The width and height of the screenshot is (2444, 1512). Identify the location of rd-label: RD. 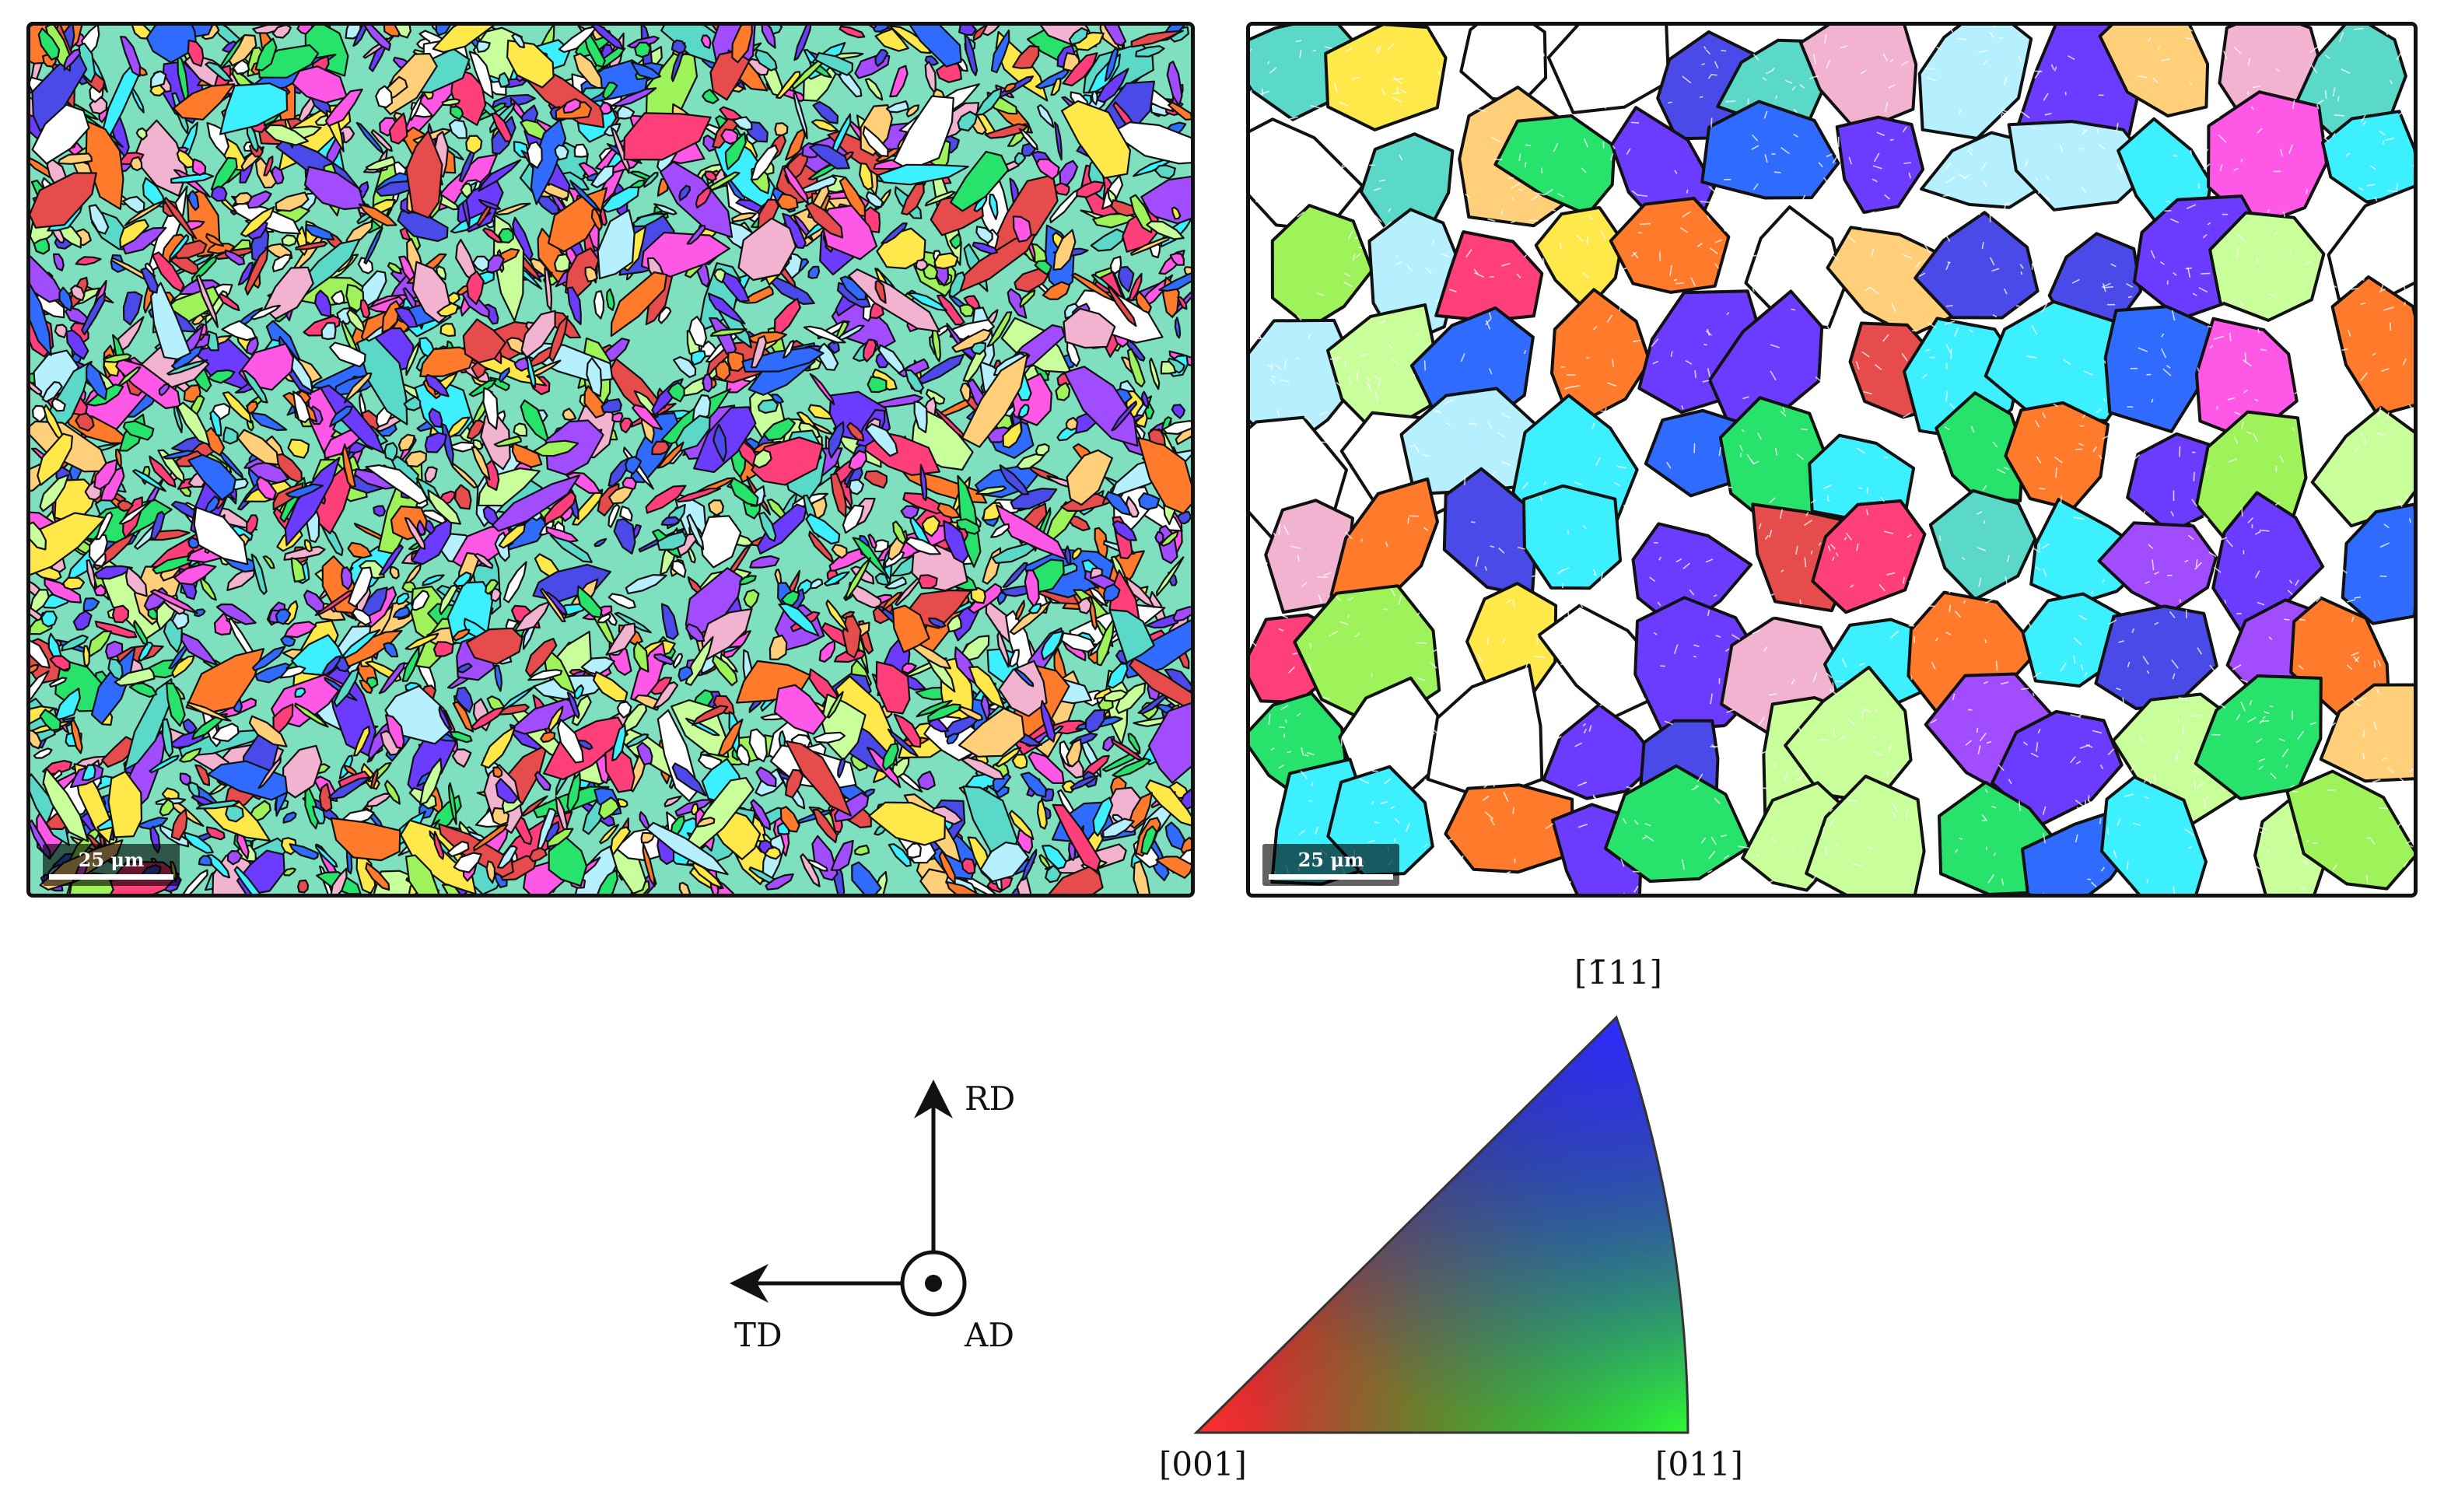
(991, 1099).